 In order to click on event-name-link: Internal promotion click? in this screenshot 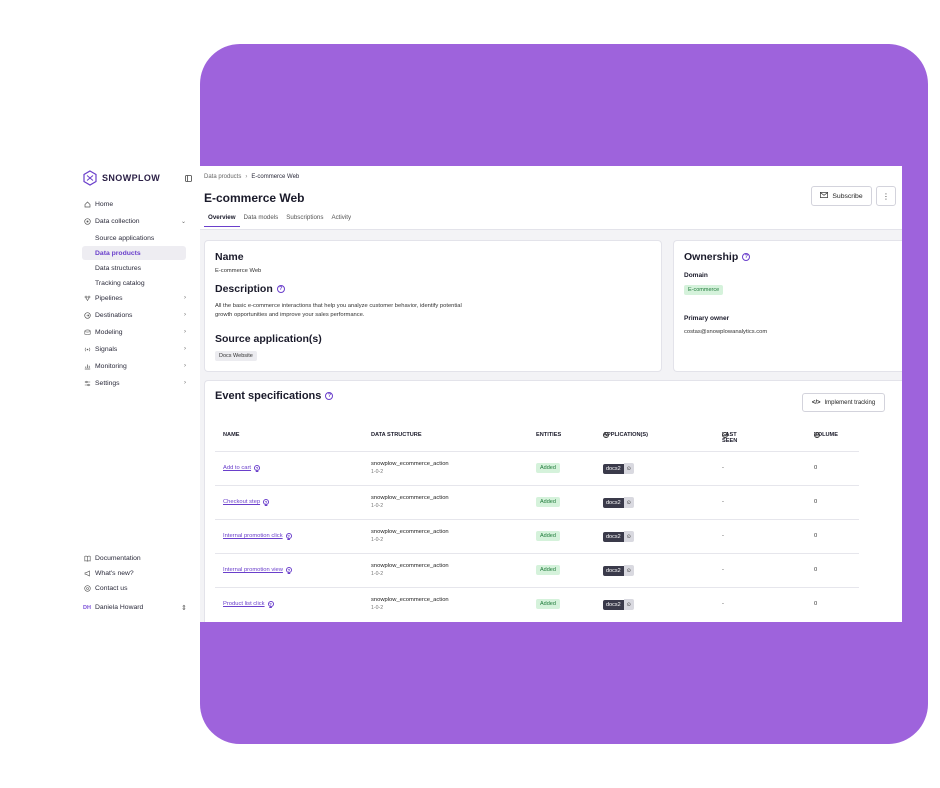, I will do `click(257, 536)`.